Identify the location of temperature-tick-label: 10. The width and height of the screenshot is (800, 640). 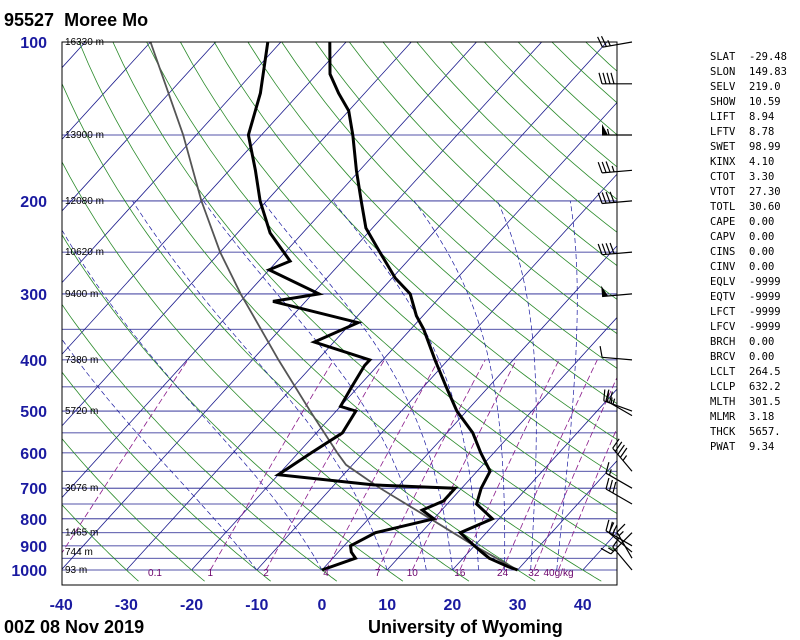
(387, 605).